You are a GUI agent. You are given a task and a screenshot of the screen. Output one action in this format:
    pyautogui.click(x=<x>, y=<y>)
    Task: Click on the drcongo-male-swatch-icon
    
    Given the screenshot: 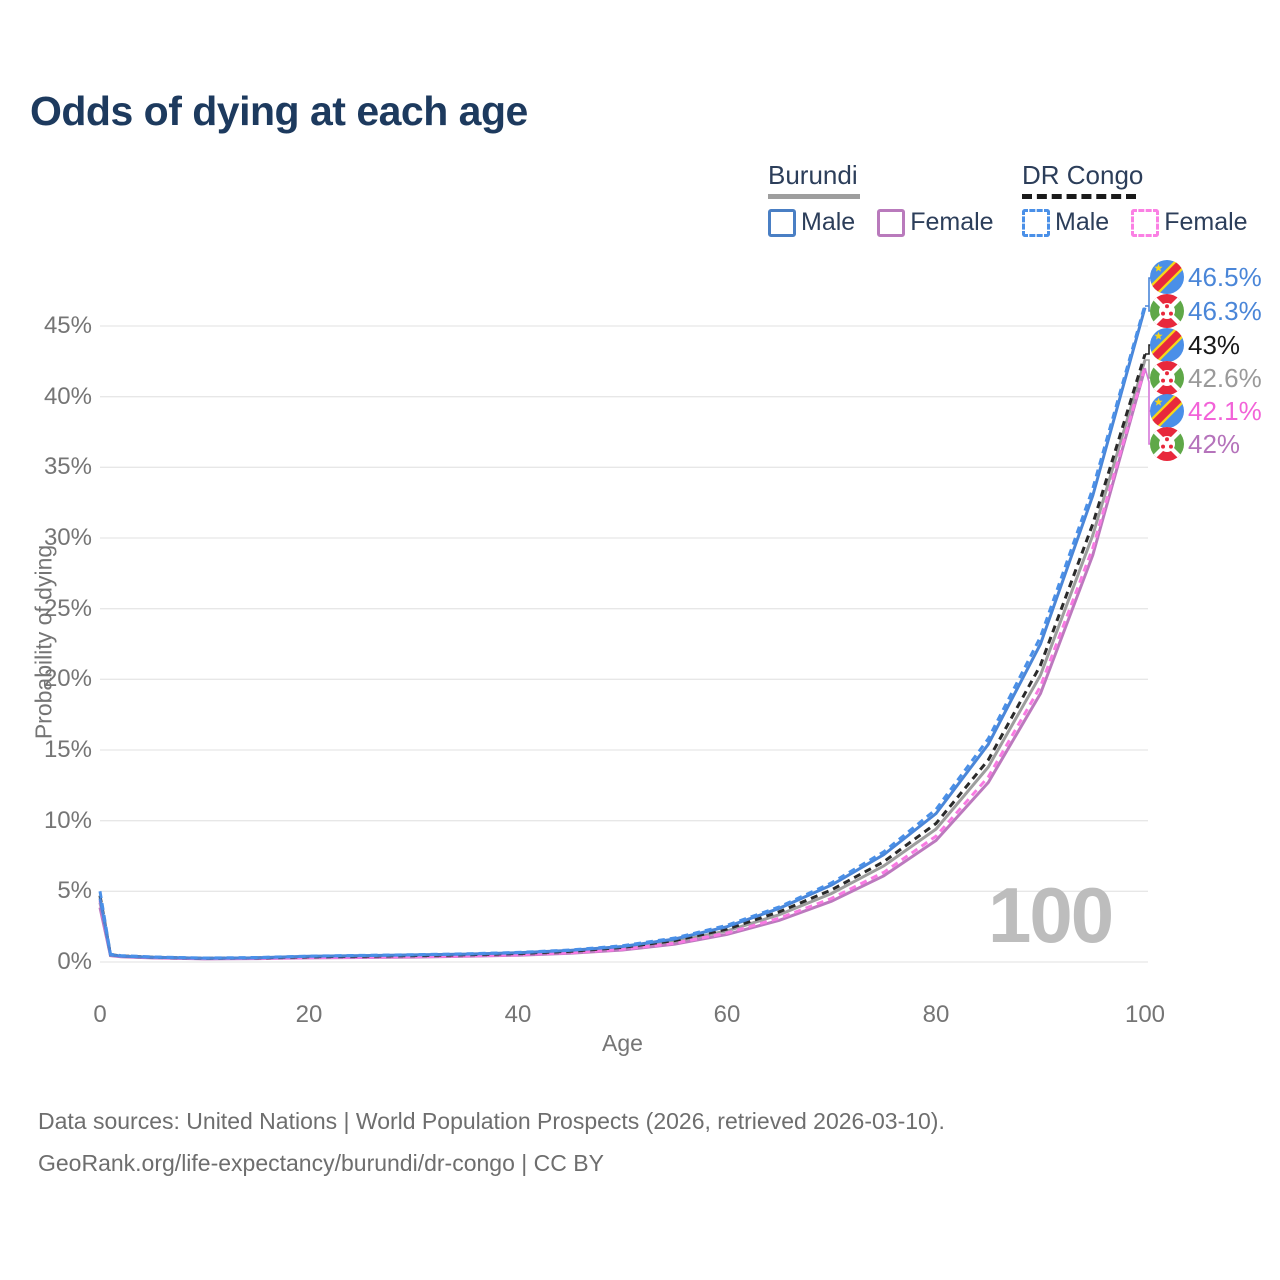 What is the action you would take?
    pyautogui.click(x=1036, y=222)
    